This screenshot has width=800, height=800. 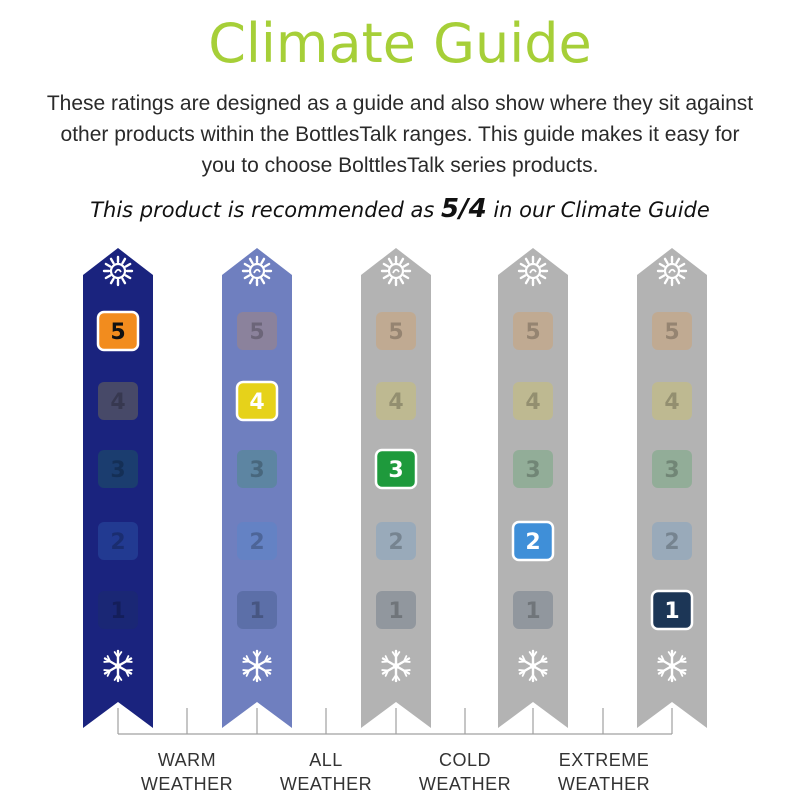 I want to click on label-extreme-weather: EXTREME WEATHER, so click(x=604, y=772).